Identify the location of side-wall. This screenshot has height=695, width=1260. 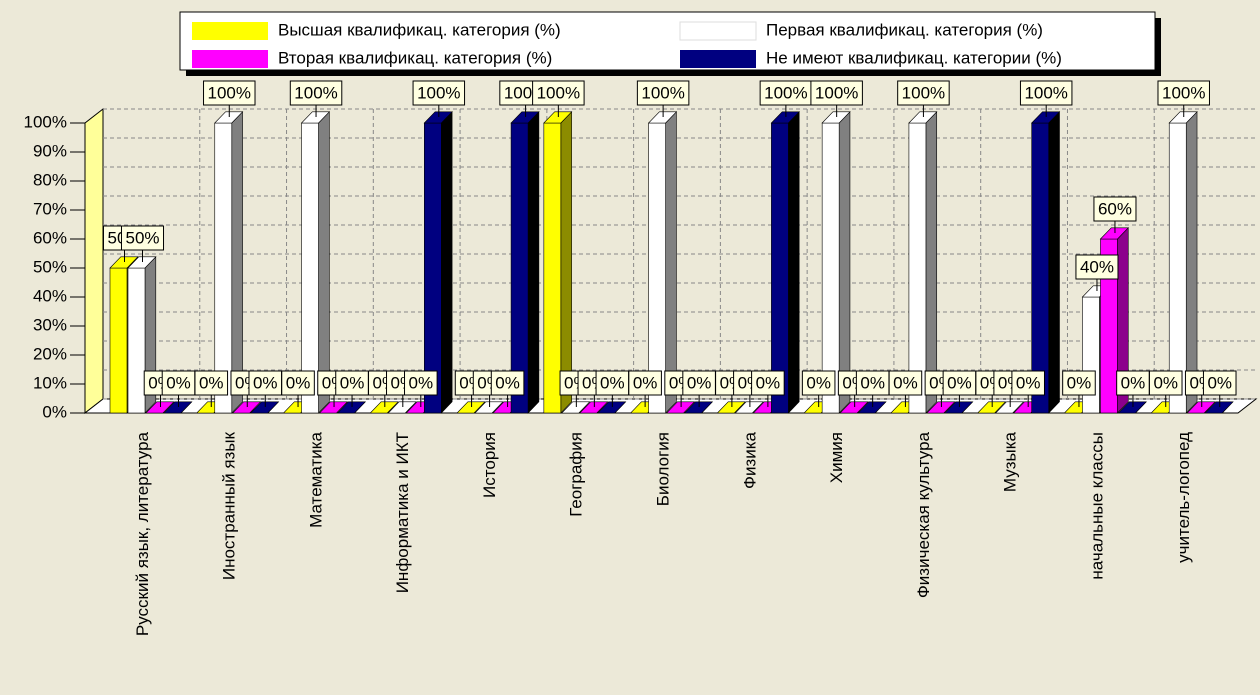
(94, 261).